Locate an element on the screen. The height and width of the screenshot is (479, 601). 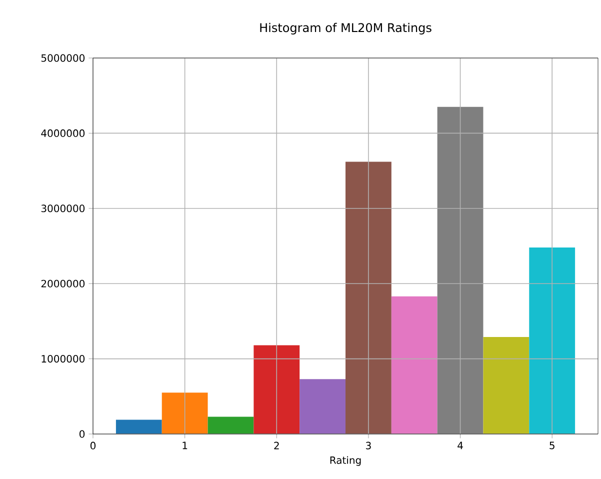
chart-title: Histogram of ML20M Ratings is located at coordinates (346, 28).